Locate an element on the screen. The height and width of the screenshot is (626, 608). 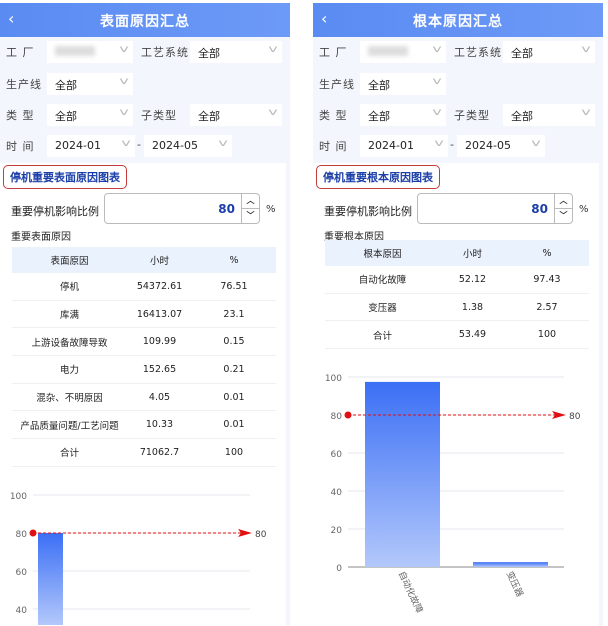
table-cell: 4.05 is located at coordinates (159, 397).